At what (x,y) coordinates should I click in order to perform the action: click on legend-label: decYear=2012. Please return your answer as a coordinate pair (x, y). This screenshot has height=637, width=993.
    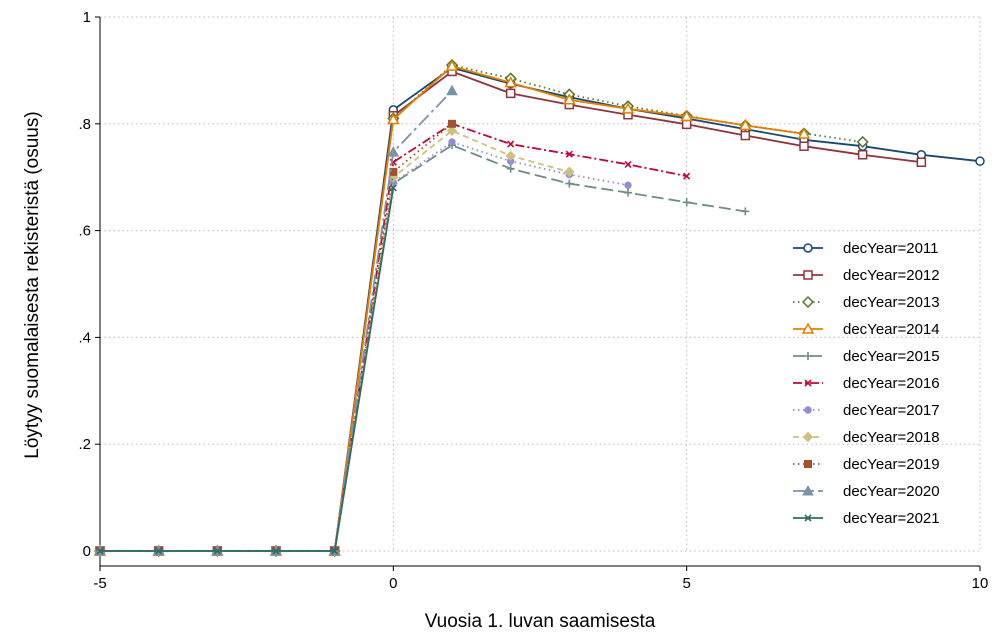
    Looking at the image, I should click on (891, 275).